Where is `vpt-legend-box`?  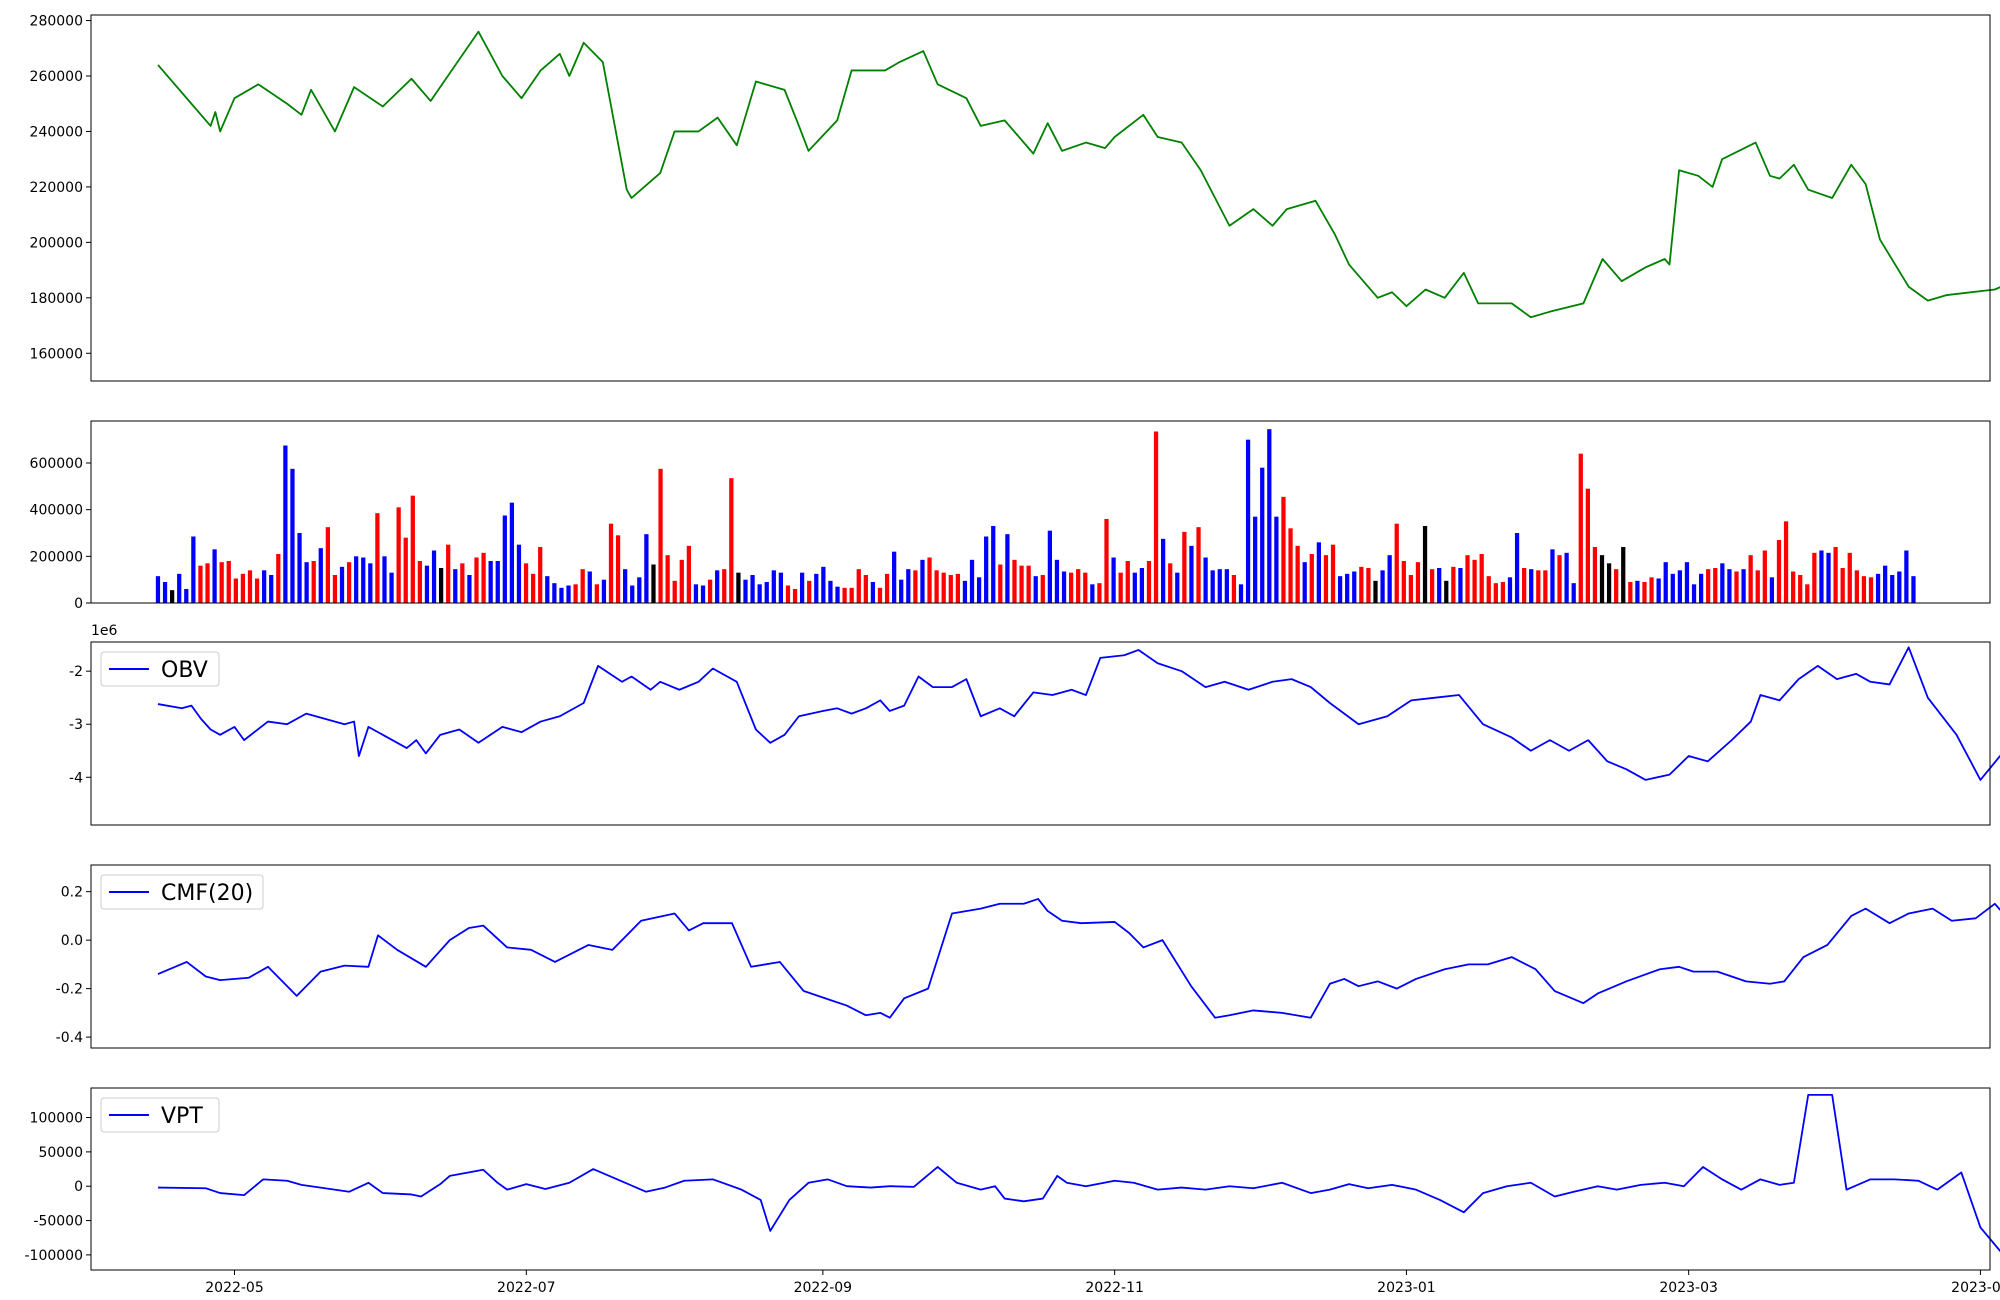
vpt-legend-box is located at coordinates (160, 1115).